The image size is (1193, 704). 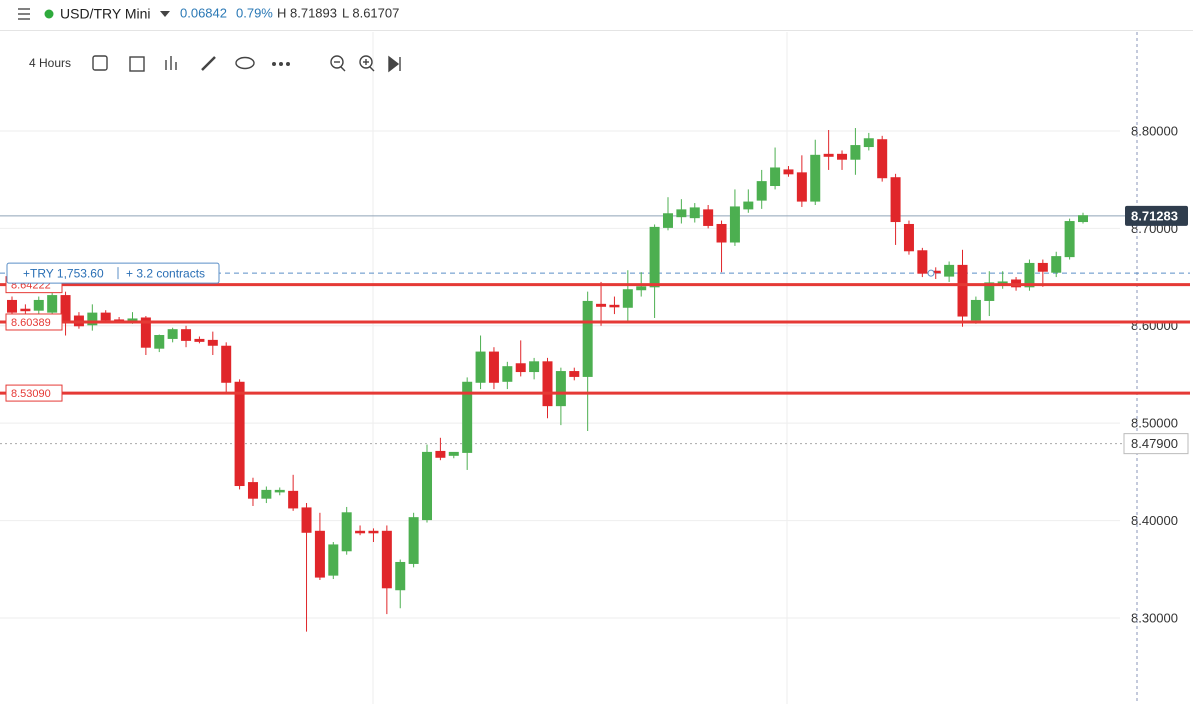 I want to click on last-price-label: 8.71283, so click(x=1154, y=215).